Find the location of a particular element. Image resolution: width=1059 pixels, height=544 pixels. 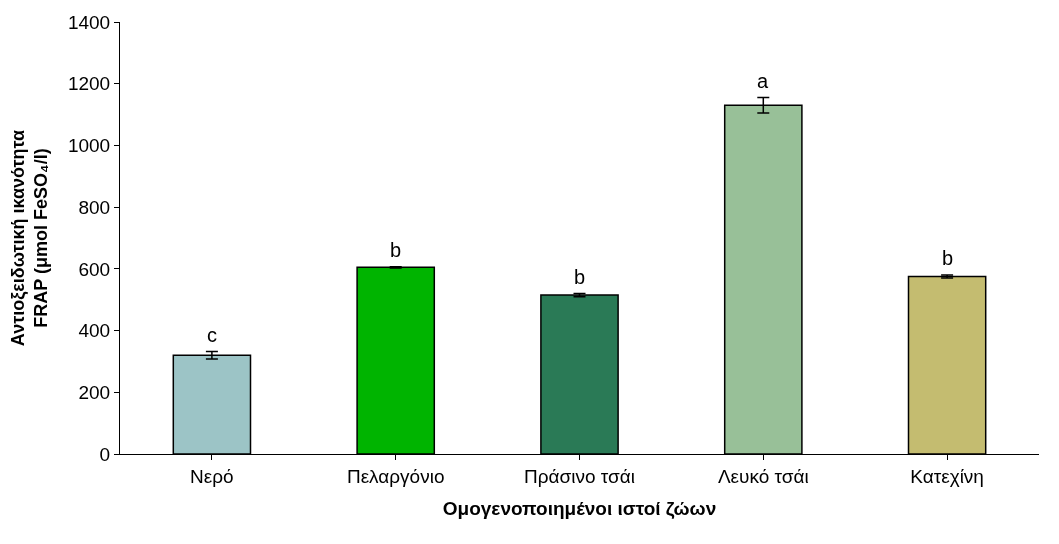

x-tick-label: Λευκό τσάι is located at coordinates (763, 476).